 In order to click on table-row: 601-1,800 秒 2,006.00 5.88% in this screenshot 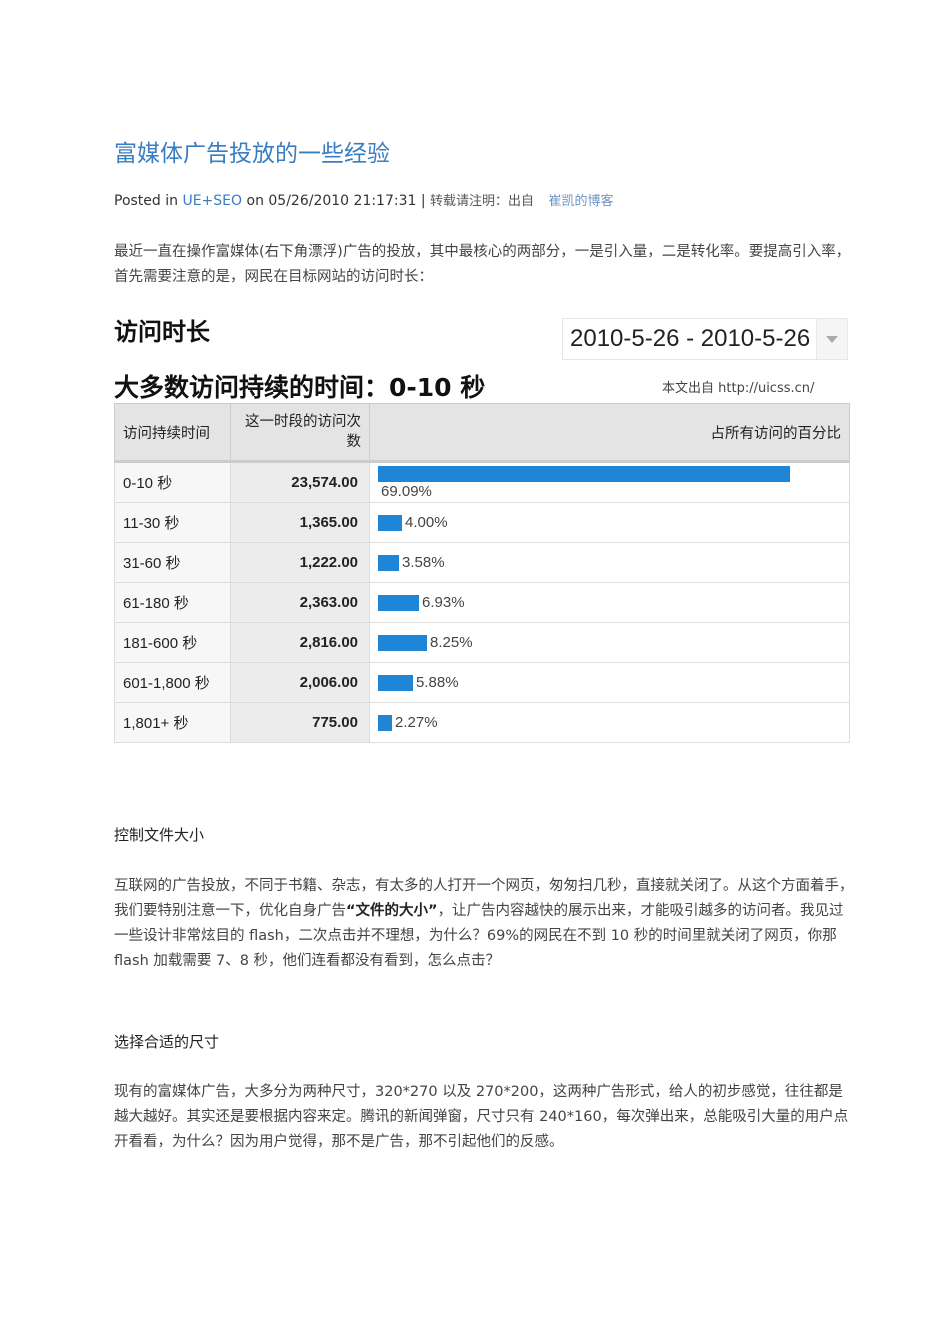, I will do `click(482, 682)`.